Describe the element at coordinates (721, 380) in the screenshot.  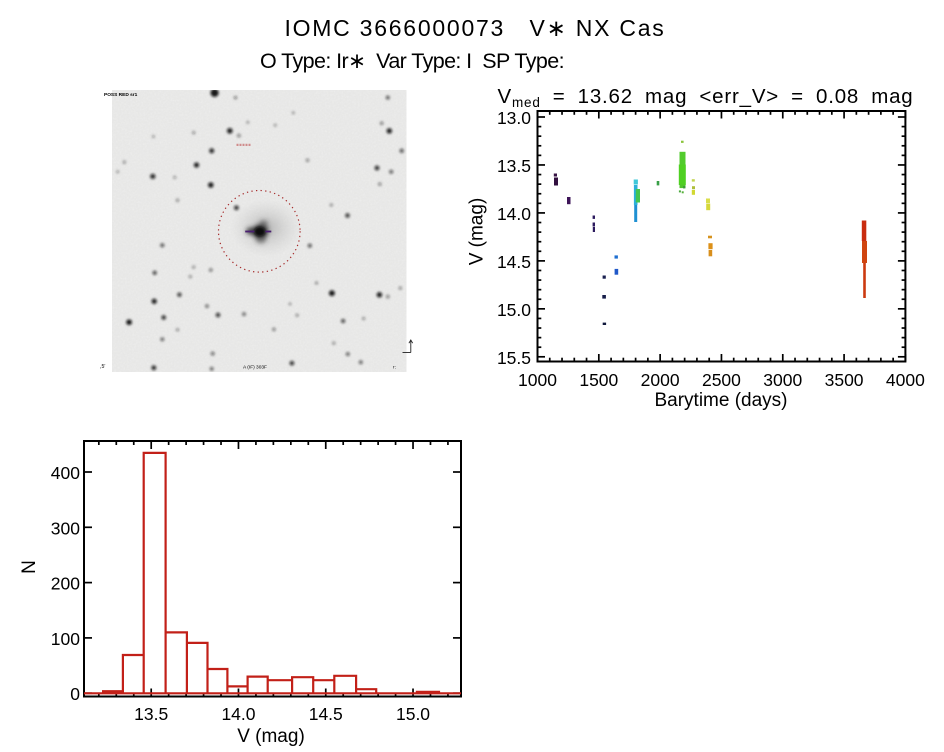
I see `svg-text: 2500` at that location.